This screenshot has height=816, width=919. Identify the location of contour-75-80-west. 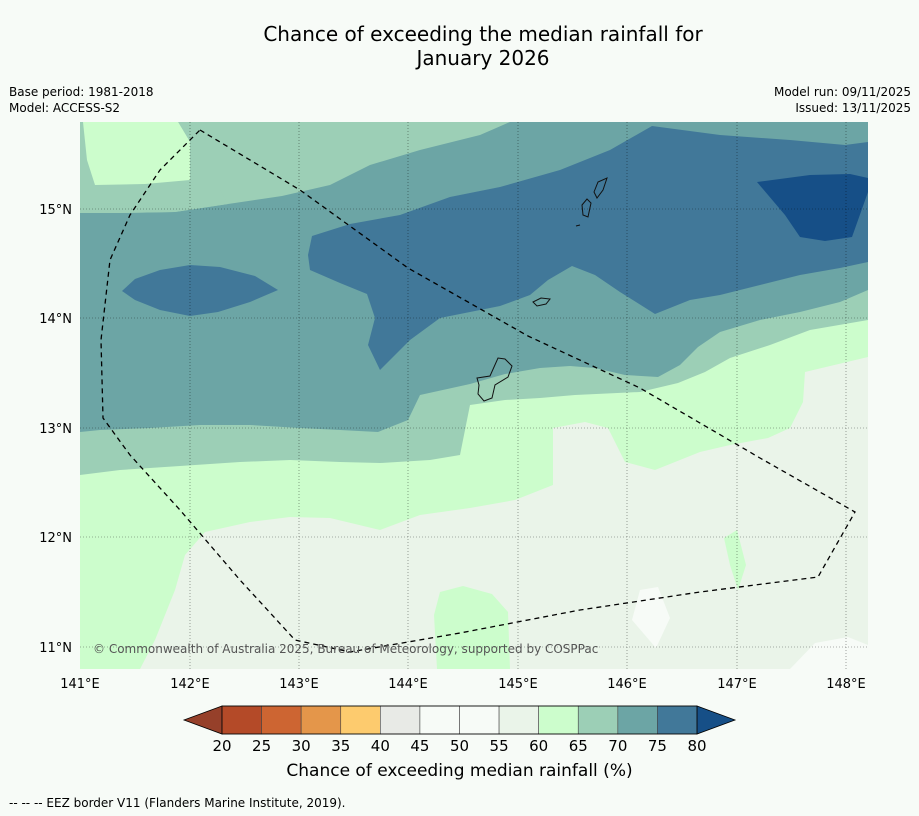
(200, 290).